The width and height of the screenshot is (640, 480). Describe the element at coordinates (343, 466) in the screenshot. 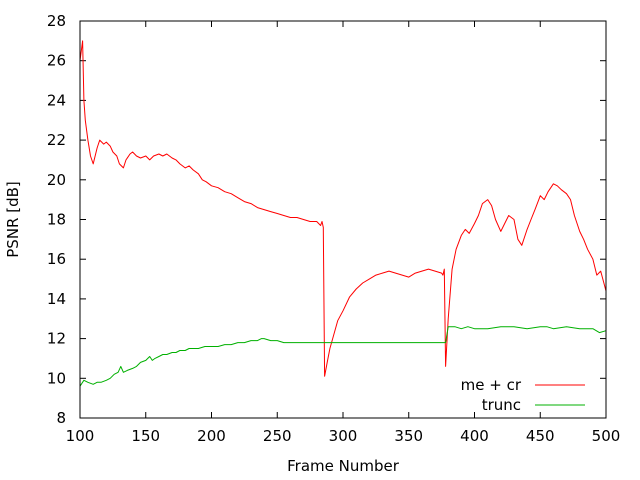

I see `x-axis-label: Frame Number` at that location.